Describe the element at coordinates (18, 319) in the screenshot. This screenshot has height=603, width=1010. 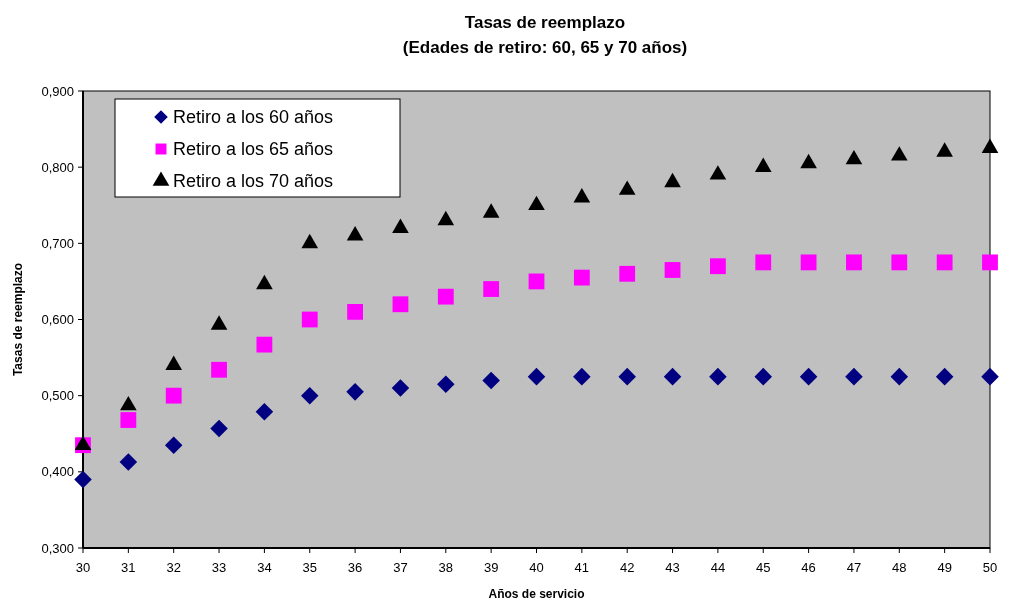
I see `y-axis-title: Tasas de reemplazo` at that location.